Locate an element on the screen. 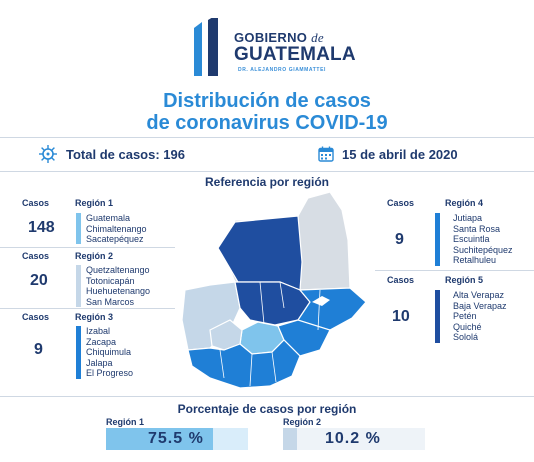 The width and height of the screenshot is (534, 462). region-count: 20 is located at coordinates (39, 280).